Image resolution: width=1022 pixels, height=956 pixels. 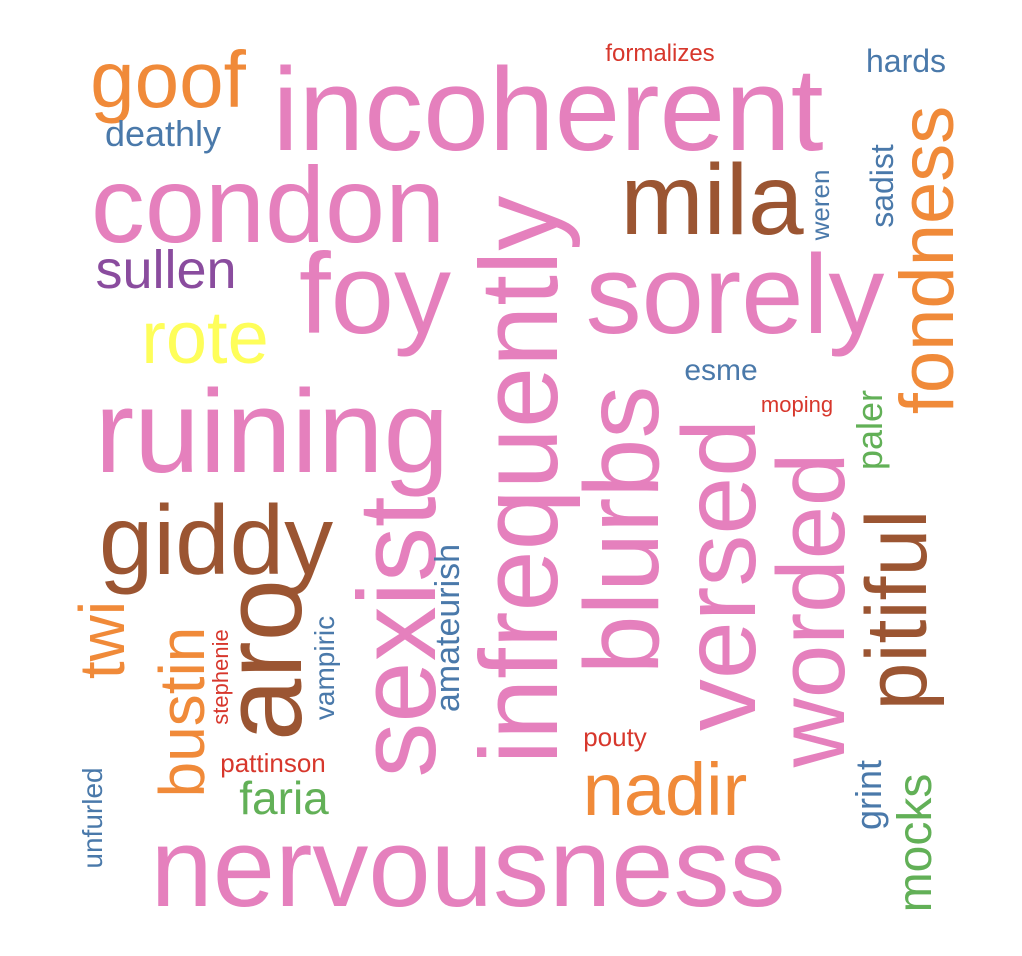 What do you see at coordinates (820, 205) in the screenshot?
I see `word-weren: weren` at bounding box center [820, 205].